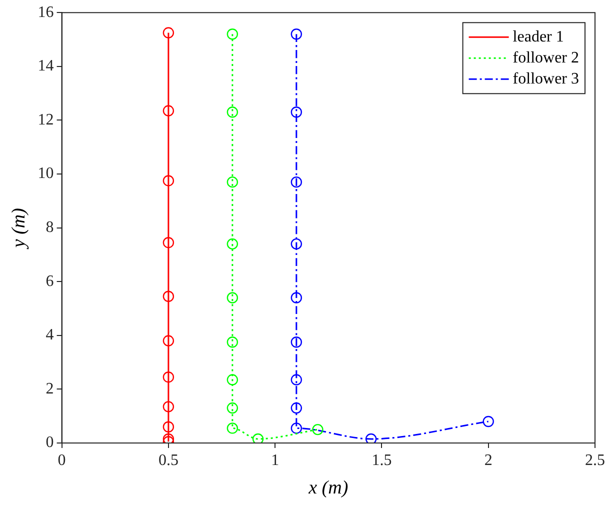  I want to click on y-tick-label: 12, so click(46, 119).